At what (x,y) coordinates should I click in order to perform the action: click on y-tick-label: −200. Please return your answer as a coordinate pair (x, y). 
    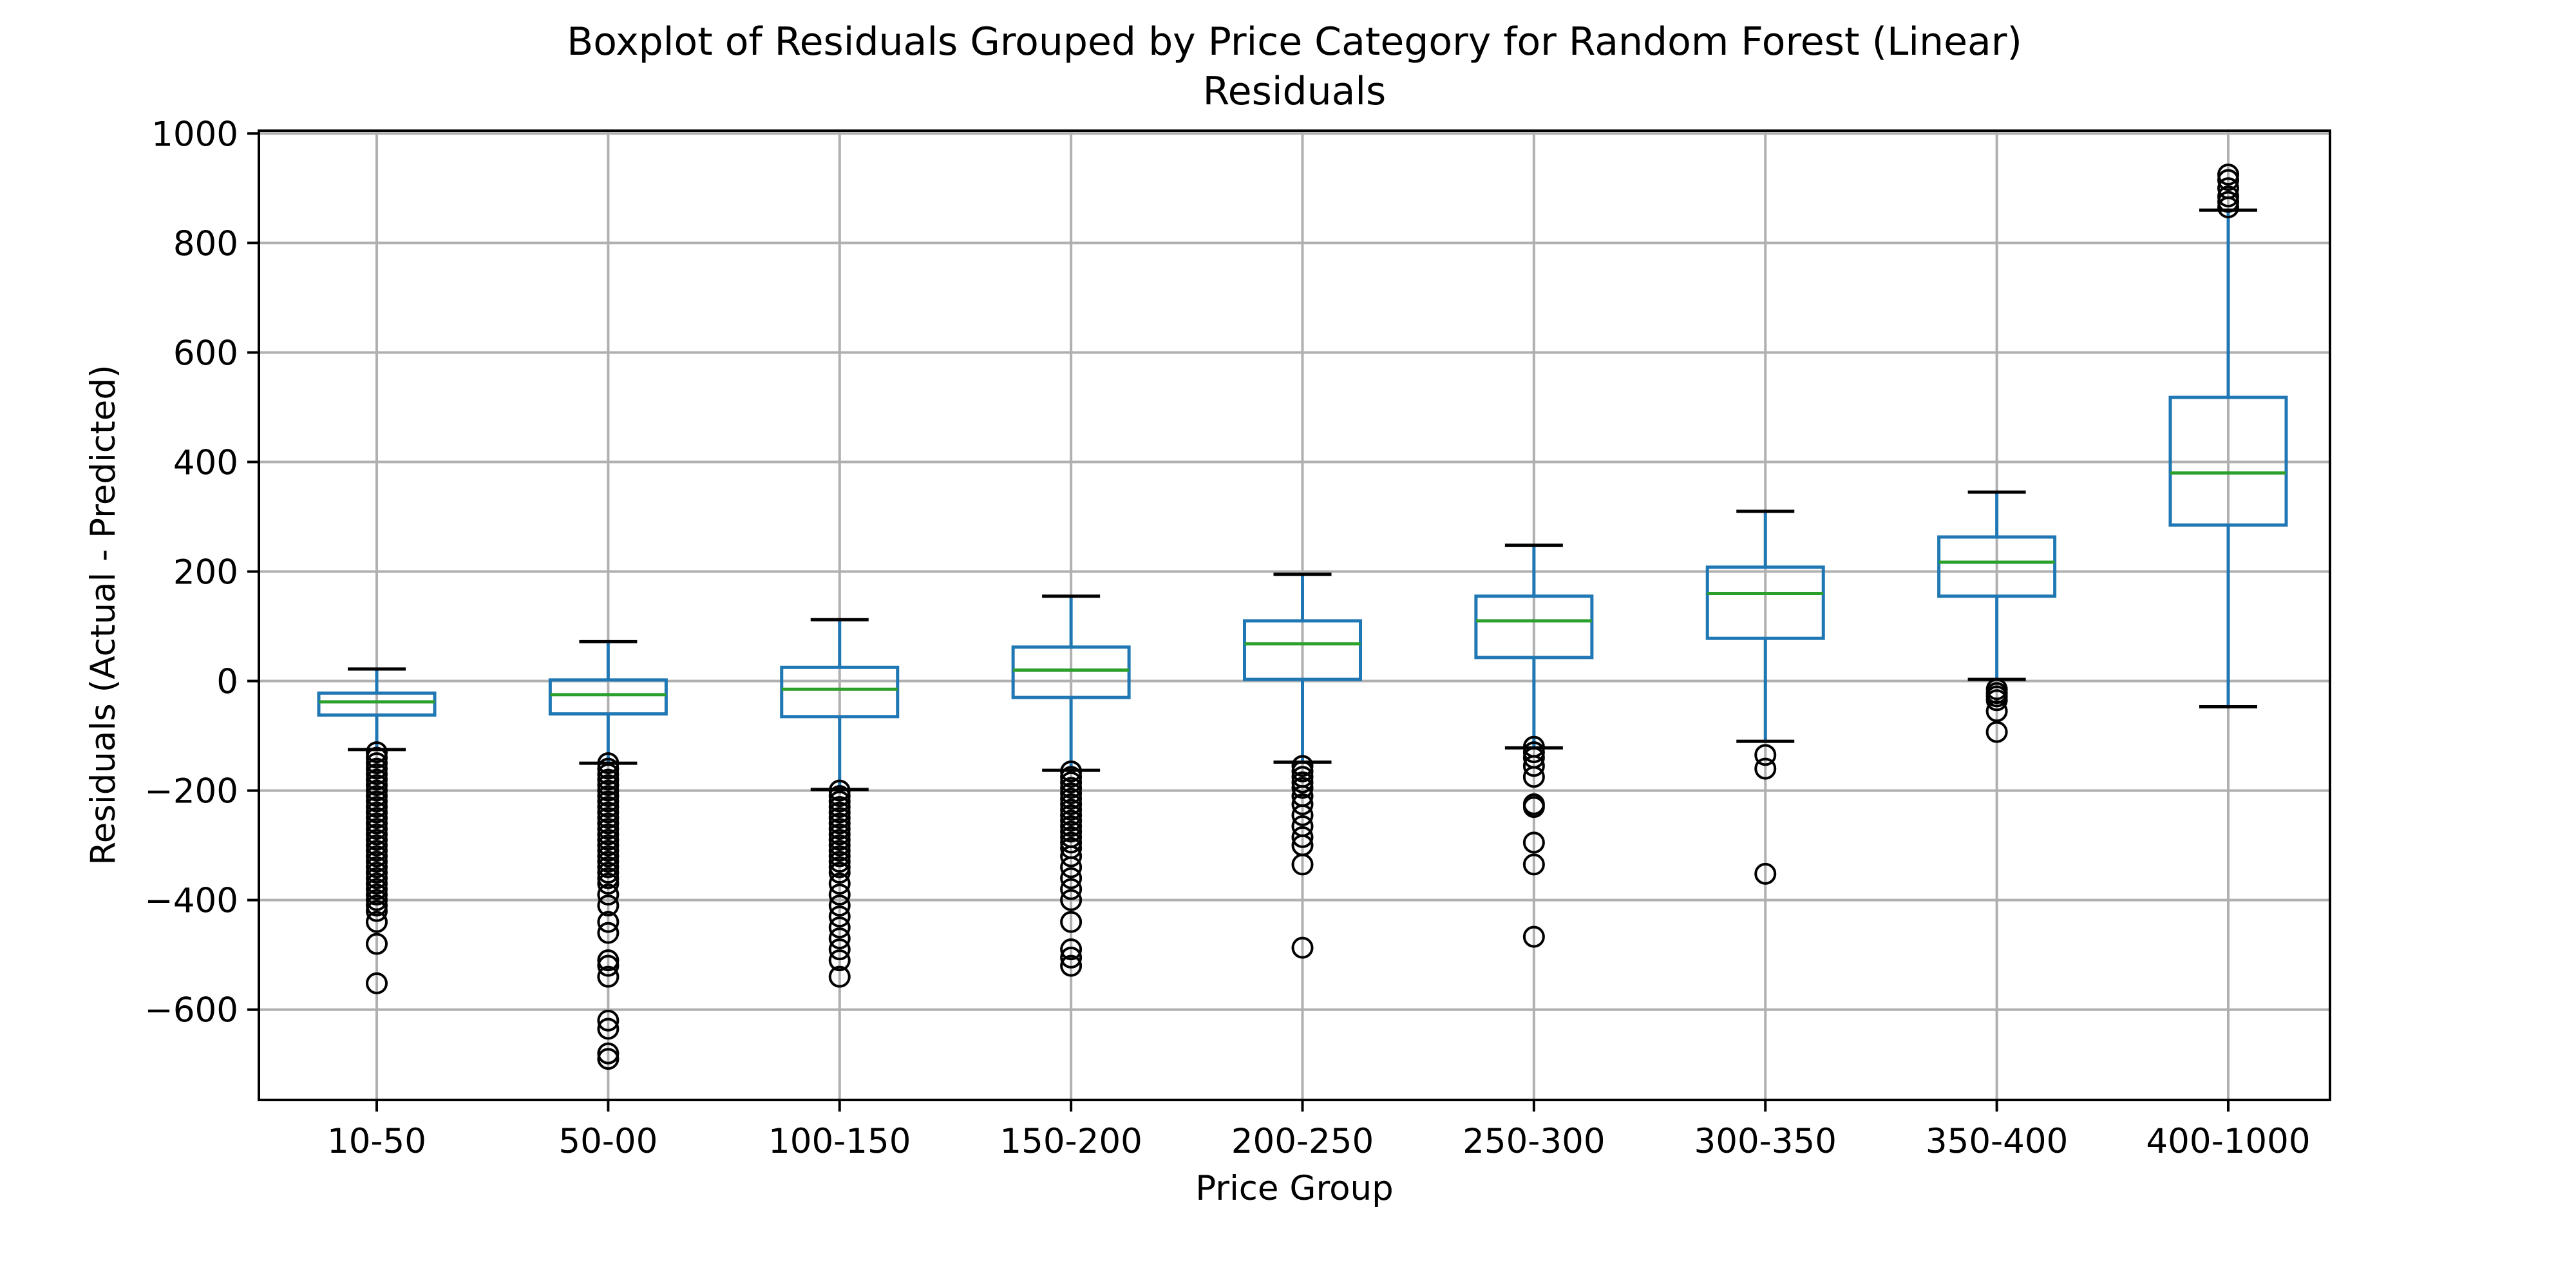
    Looking at the image, I should click on (191, 791).